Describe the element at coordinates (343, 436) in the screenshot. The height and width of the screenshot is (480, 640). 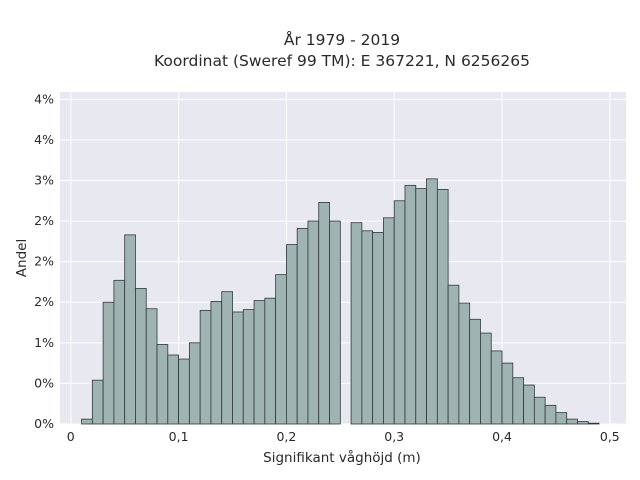
I see `x-tick-labels: 0 0,1 0,2 0,3 0,4 0,5` at that location.